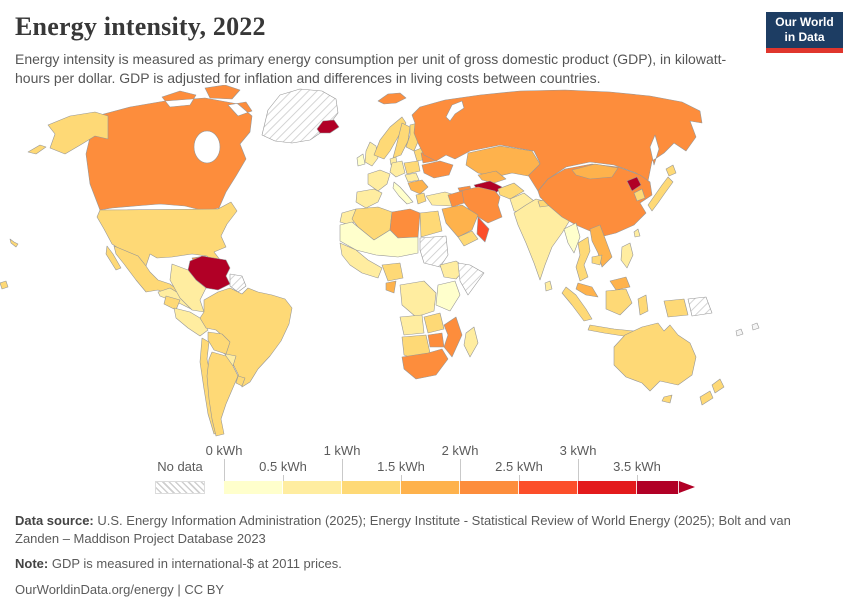 This screenshot has height=600, width=850. Describe the element at coordinates (658, 487) in the screenshot. I see `legend-bin-3.5+-` at that location.